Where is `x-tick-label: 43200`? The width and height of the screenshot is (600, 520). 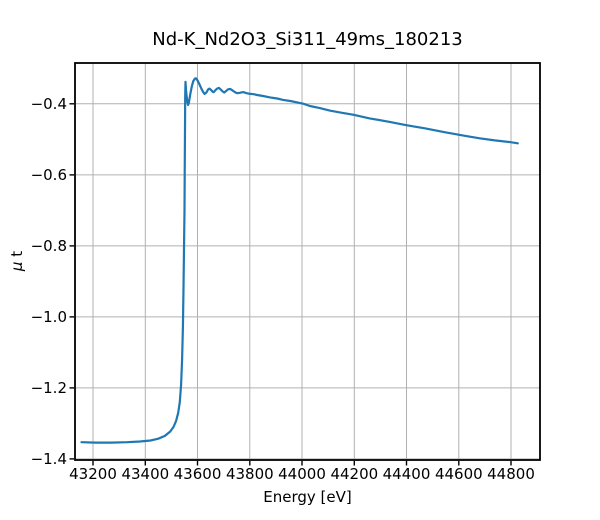 x-tick-label: 43200 is located at coordinates (93, 474).